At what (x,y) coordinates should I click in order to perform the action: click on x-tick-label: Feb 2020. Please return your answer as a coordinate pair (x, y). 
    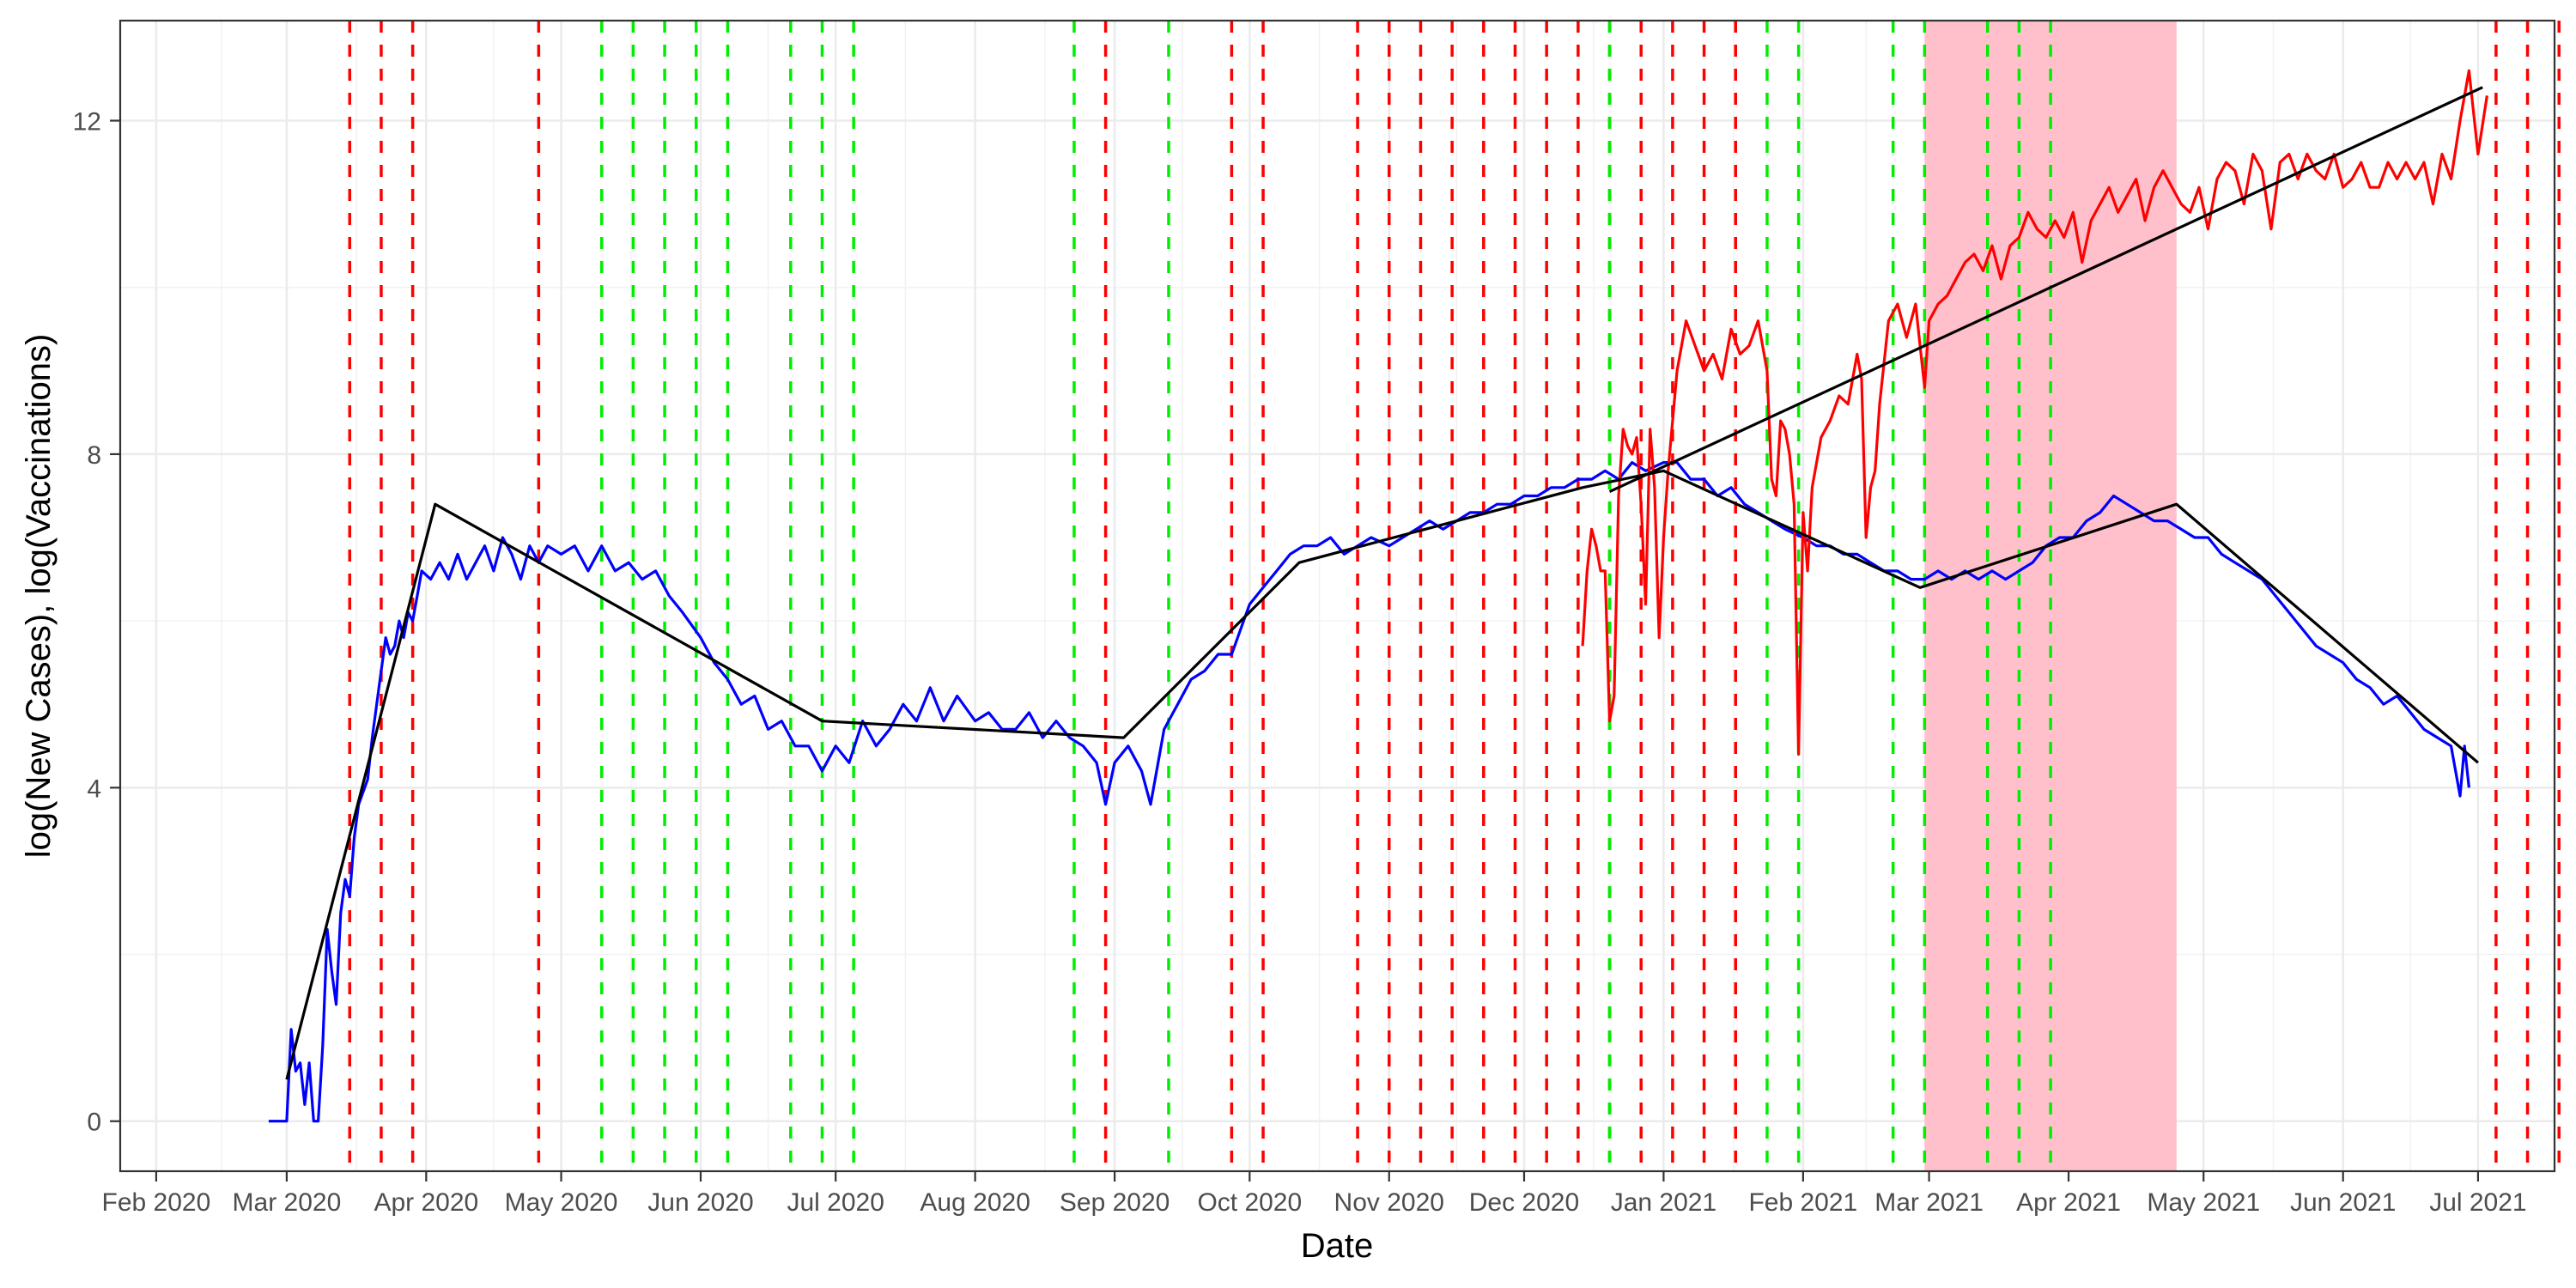
    Looking at the image, I should click on (156, 1202).